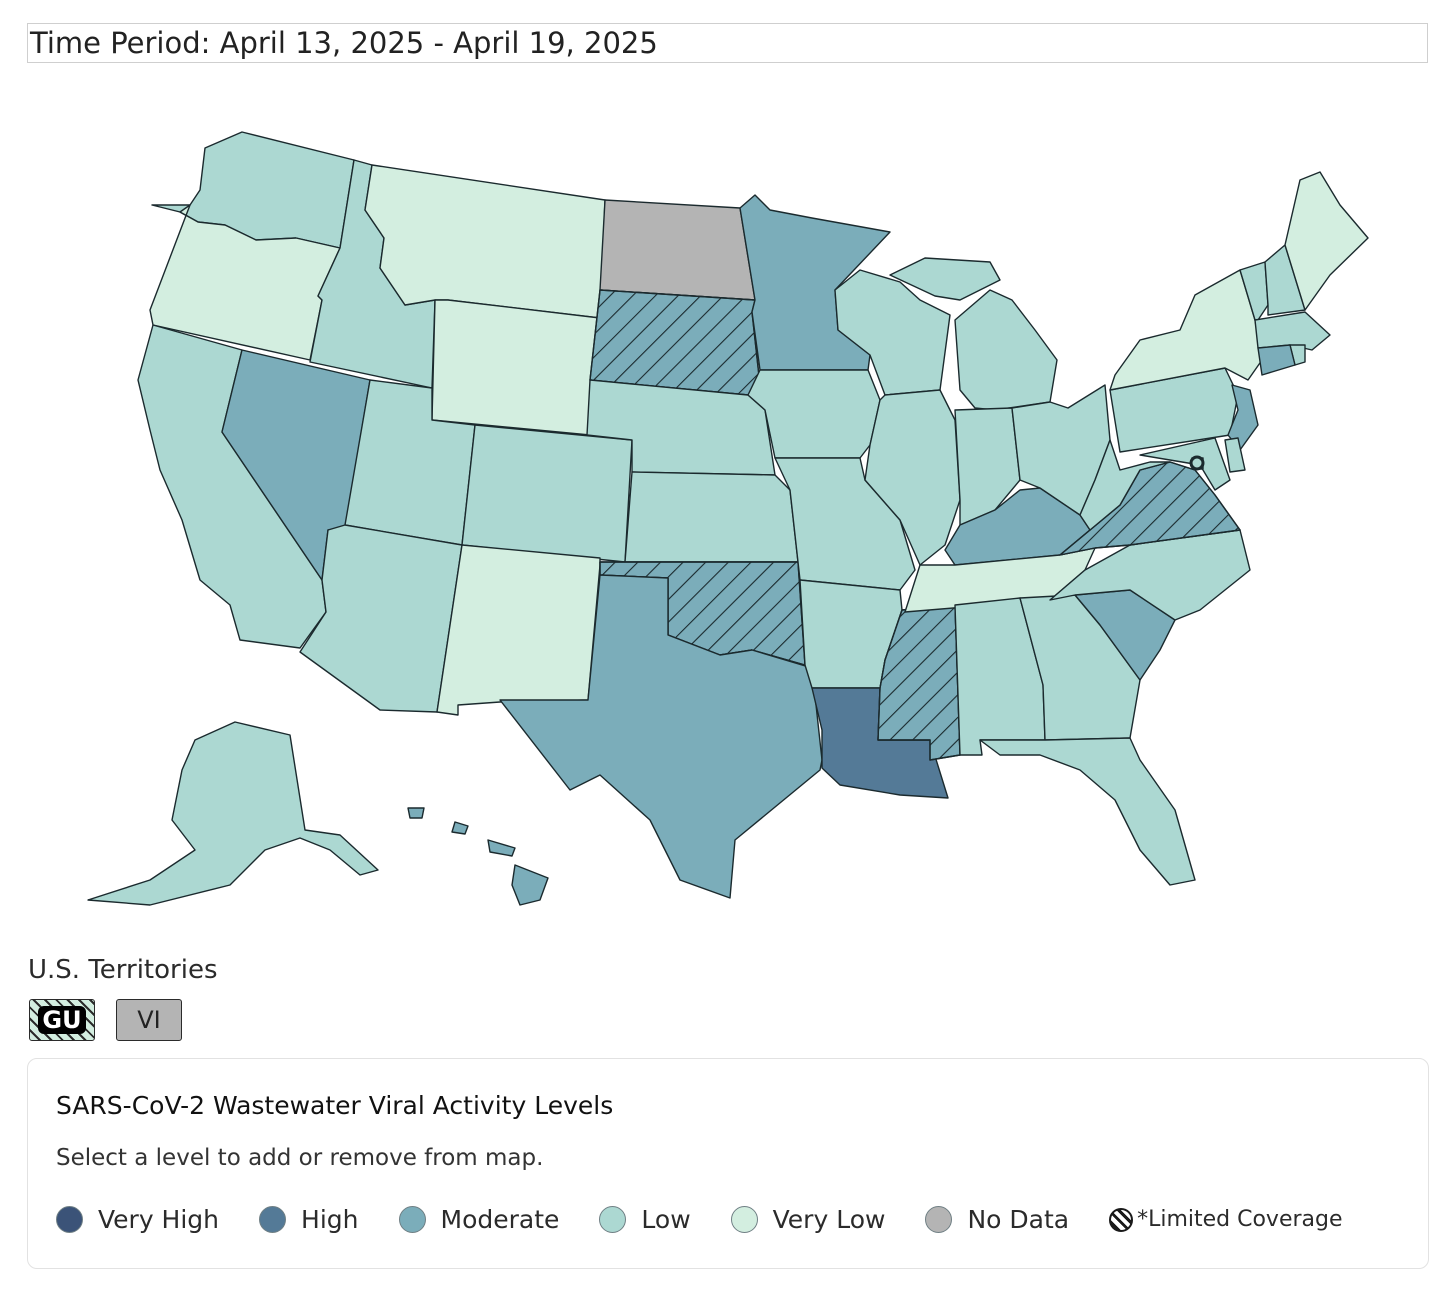  I want to click on state-ak, so click(233, 813).